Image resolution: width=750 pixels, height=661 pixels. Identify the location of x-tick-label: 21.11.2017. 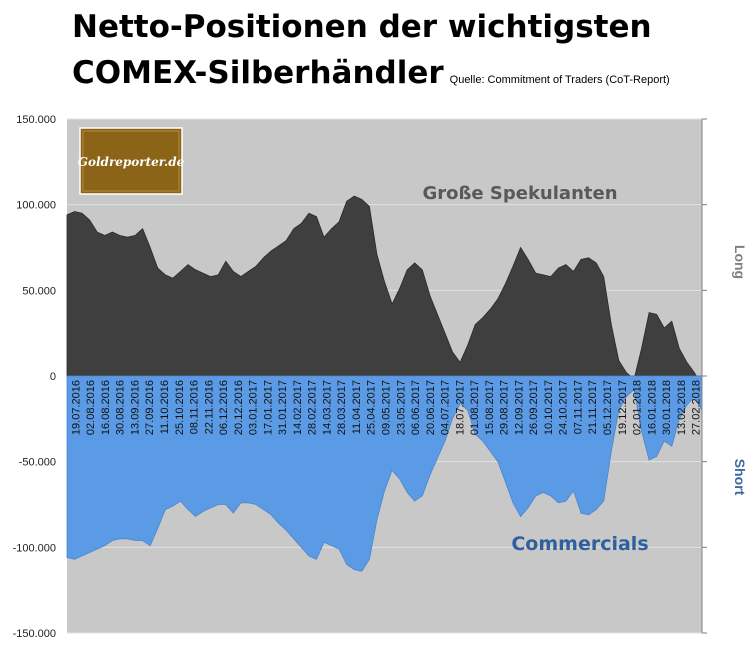
(593, 407).